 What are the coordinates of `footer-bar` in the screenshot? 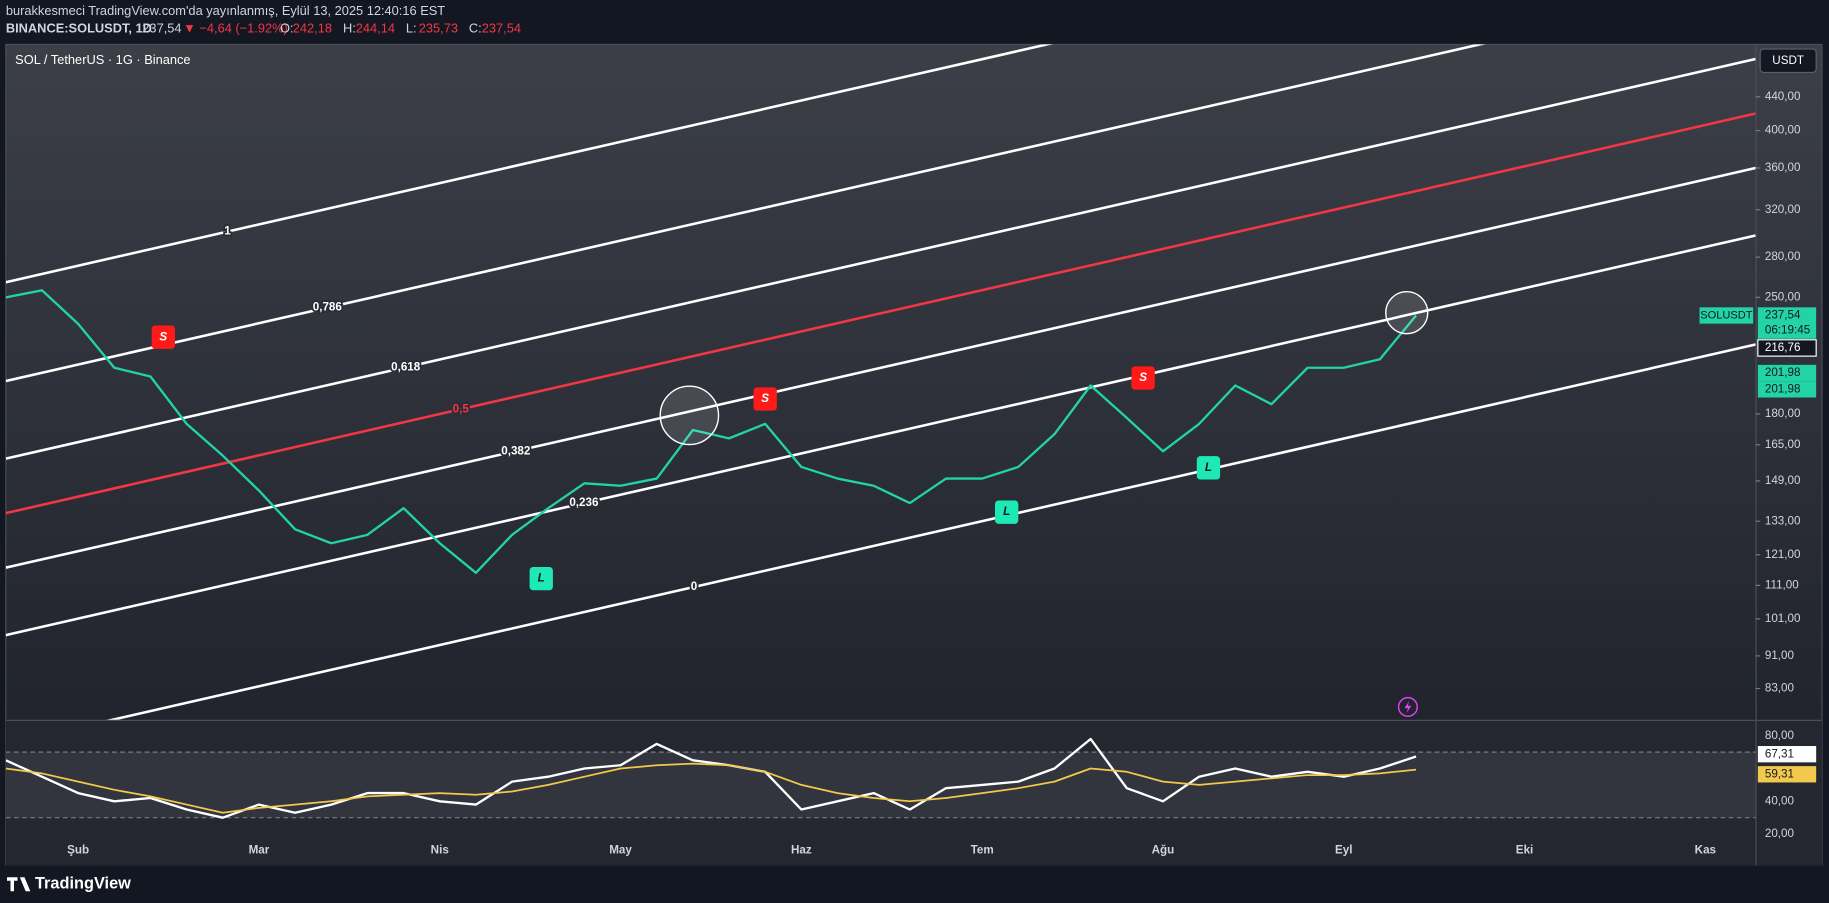 It's located at (914, 884).